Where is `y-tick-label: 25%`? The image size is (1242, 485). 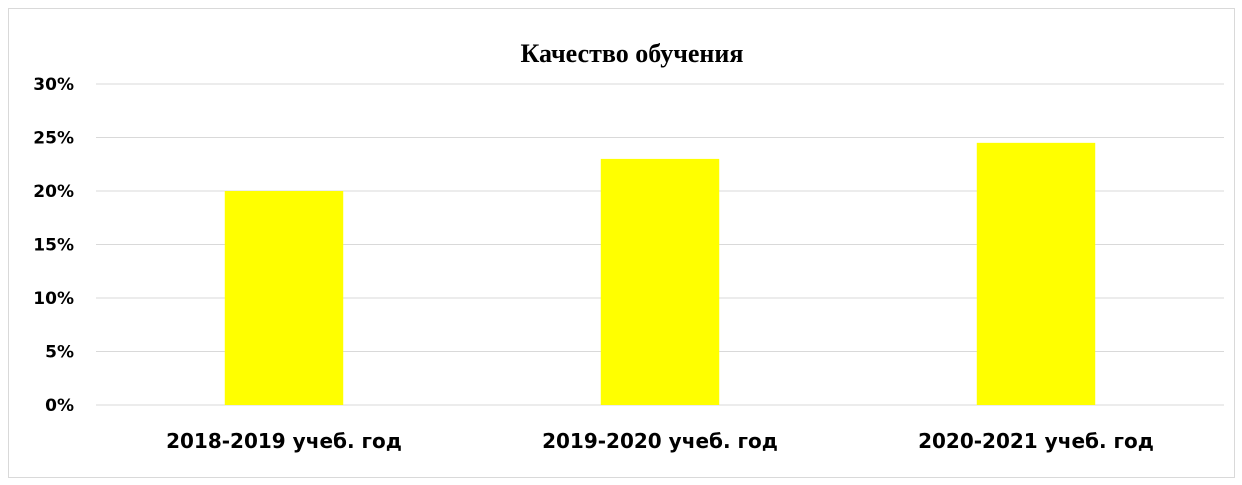
y-tick-label: 25% is located at coordinates (53, 139).